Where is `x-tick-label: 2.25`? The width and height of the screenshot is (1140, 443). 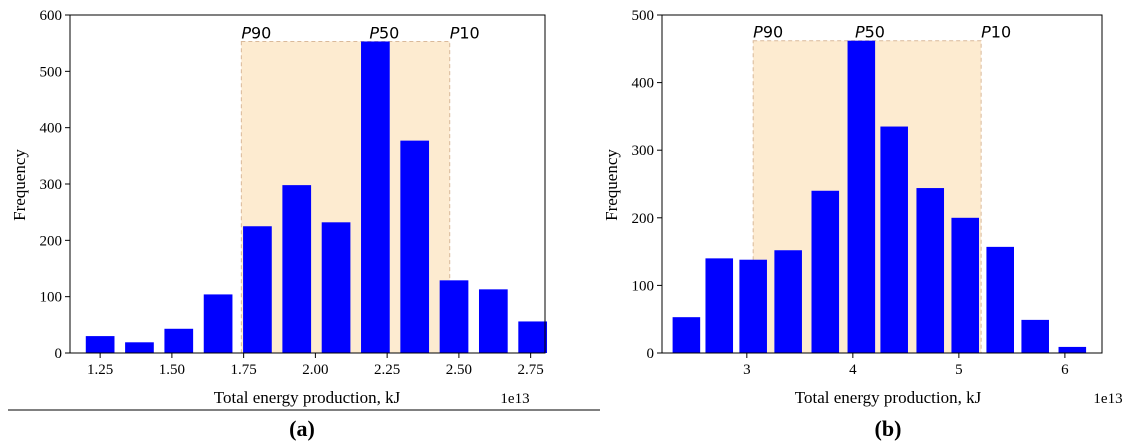
x-tick-label: 2.25 is located at coordinates (387, 370).